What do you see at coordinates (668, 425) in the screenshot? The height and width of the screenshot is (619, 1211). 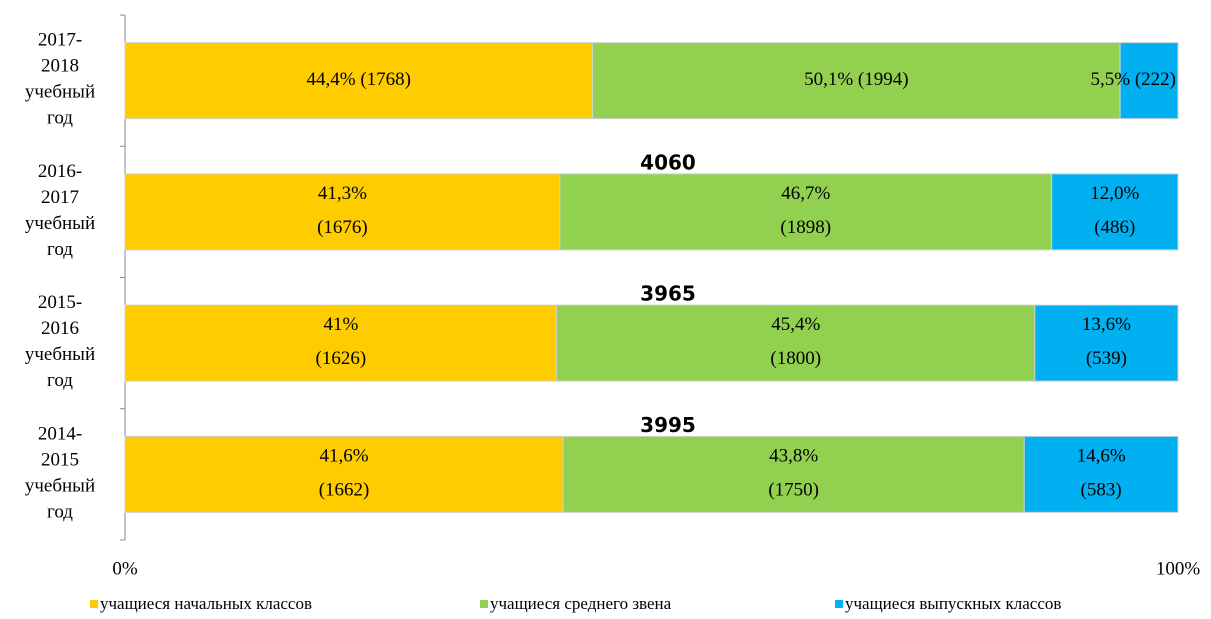 I see `total-label: 3995` at bounding box center [668, 425].